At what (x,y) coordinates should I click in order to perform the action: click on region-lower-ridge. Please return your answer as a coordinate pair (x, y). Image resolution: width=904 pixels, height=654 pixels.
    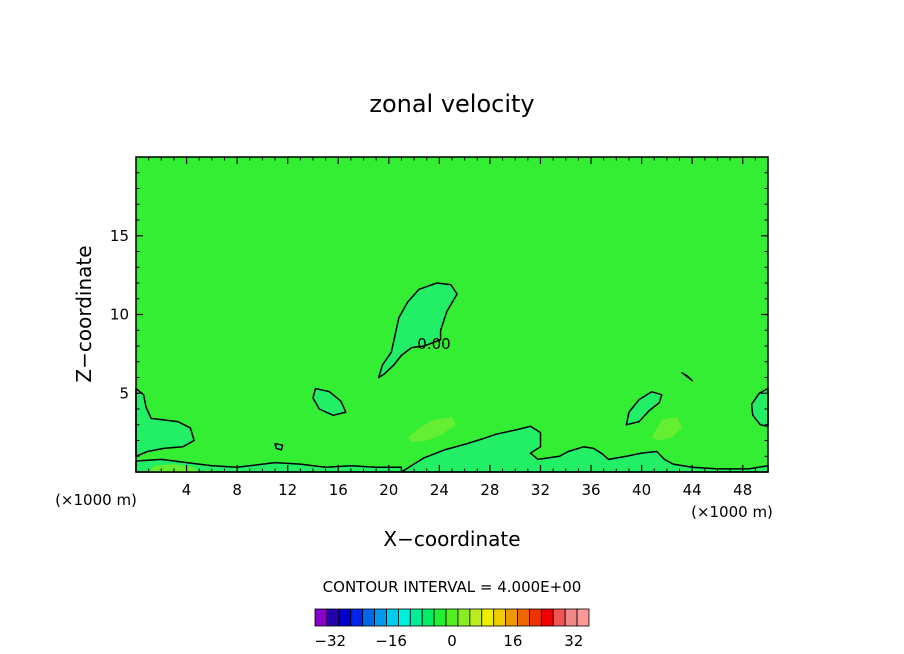
    Looking at the image, I should click on (584, 449).